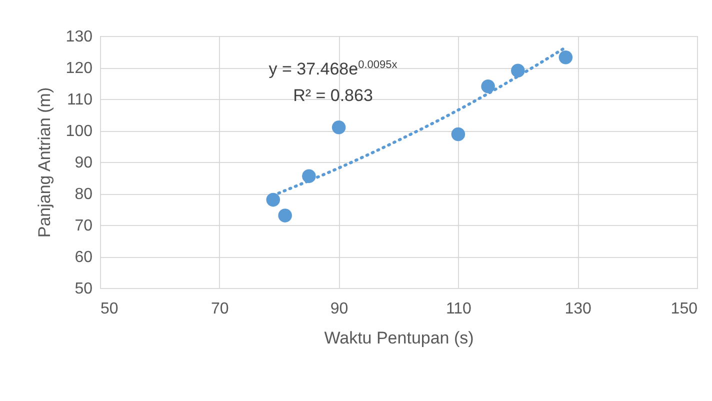  I want to click on y-tick-label: 70, so click(83, 226).